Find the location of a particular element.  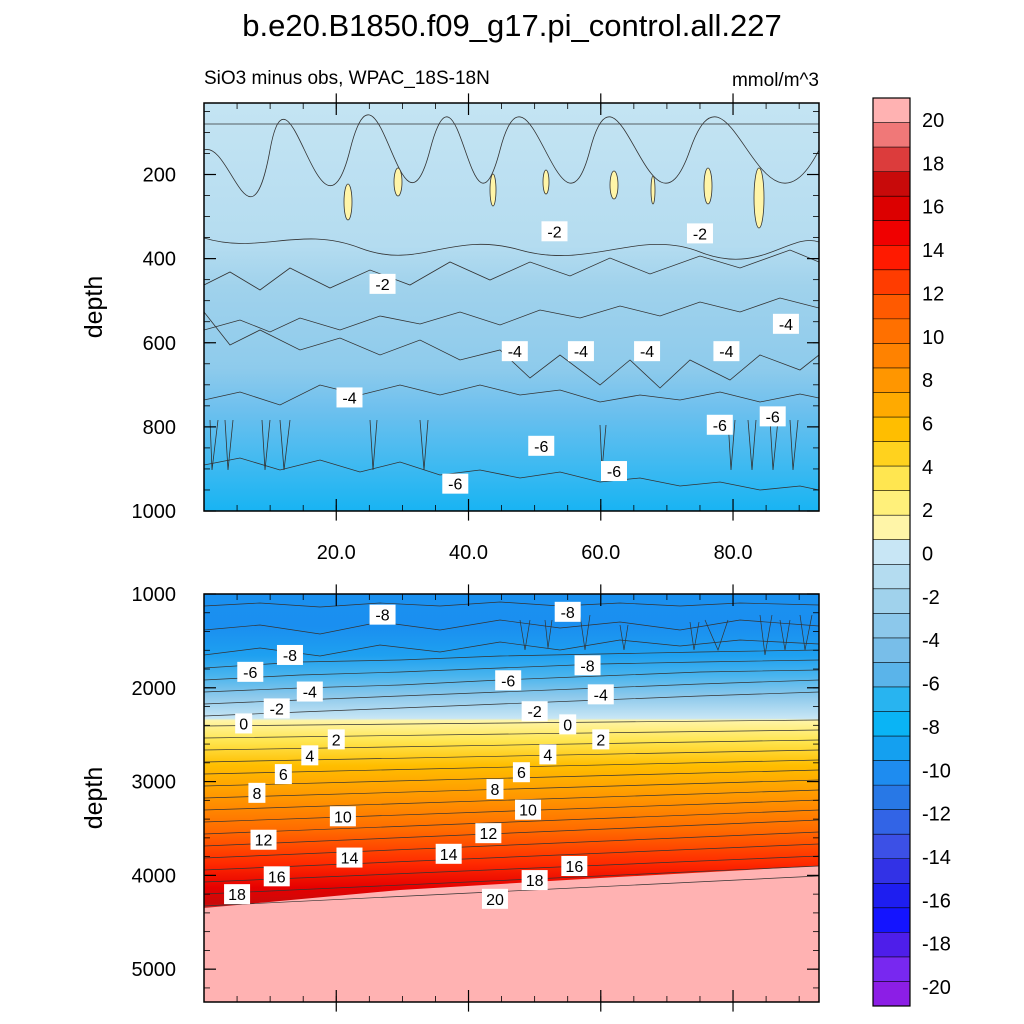

upper-xtick-label: 20.0 is located at coordinates (336, 553).